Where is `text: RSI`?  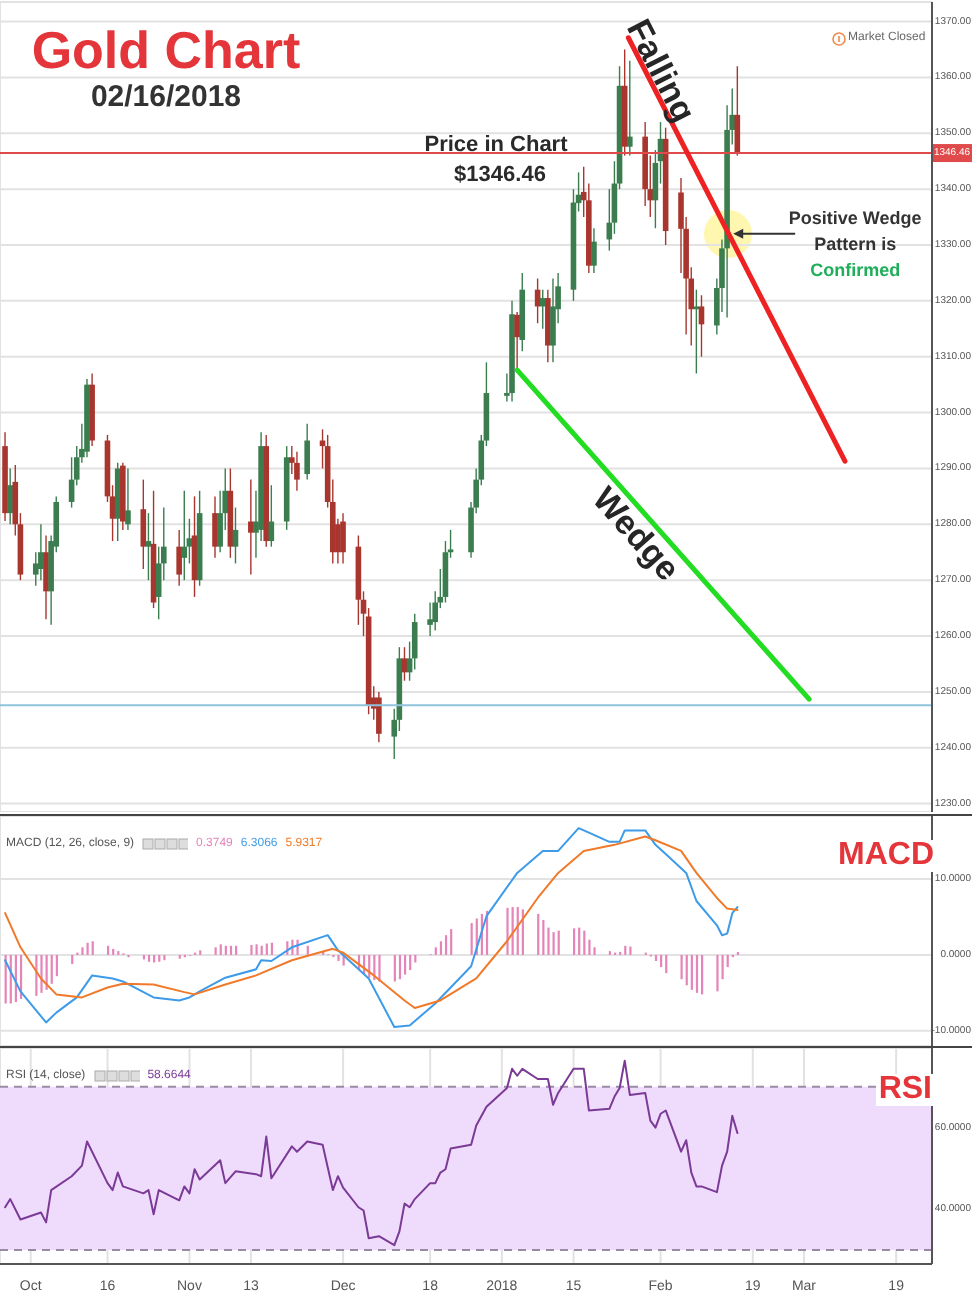
text: RSI is located at coordinates (905, 1089).